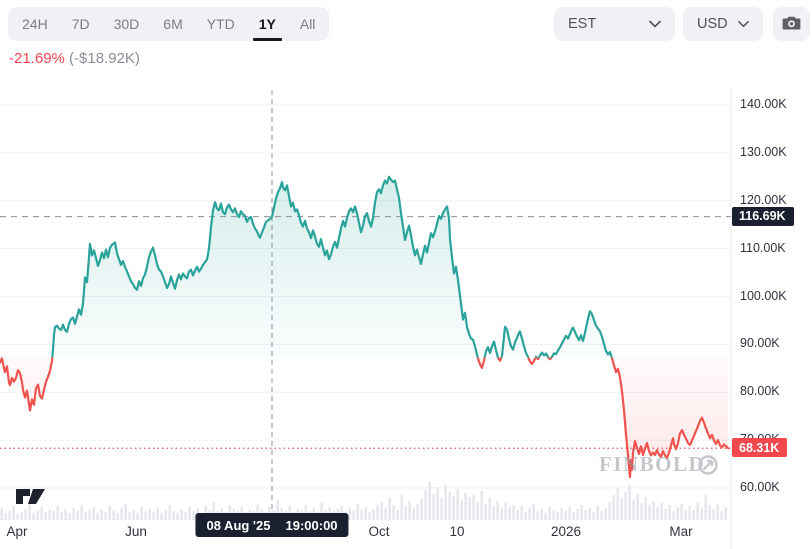 The width and height of the screenshot is (812, 549). Describe the element at coordinates (760, 487) in the screenshot. I see `y-axis-label: 60.00K` at that location.